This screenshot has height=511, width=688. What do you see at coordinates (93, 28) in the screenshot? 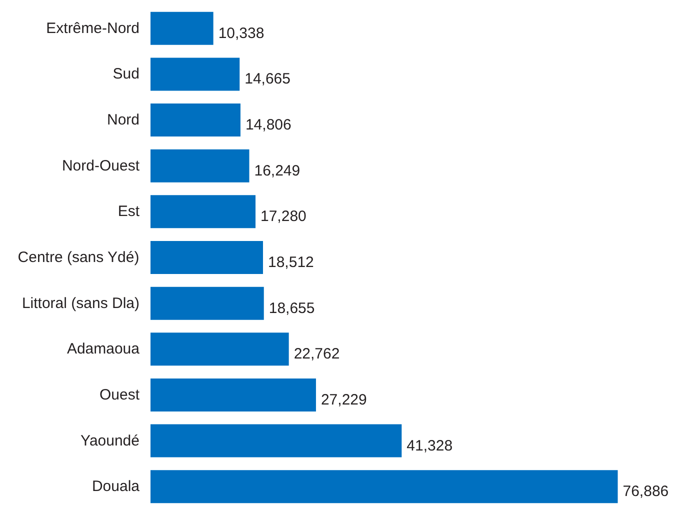
I see `y-tick-label: Extrême-Nord` at bounding box center [93, 28].